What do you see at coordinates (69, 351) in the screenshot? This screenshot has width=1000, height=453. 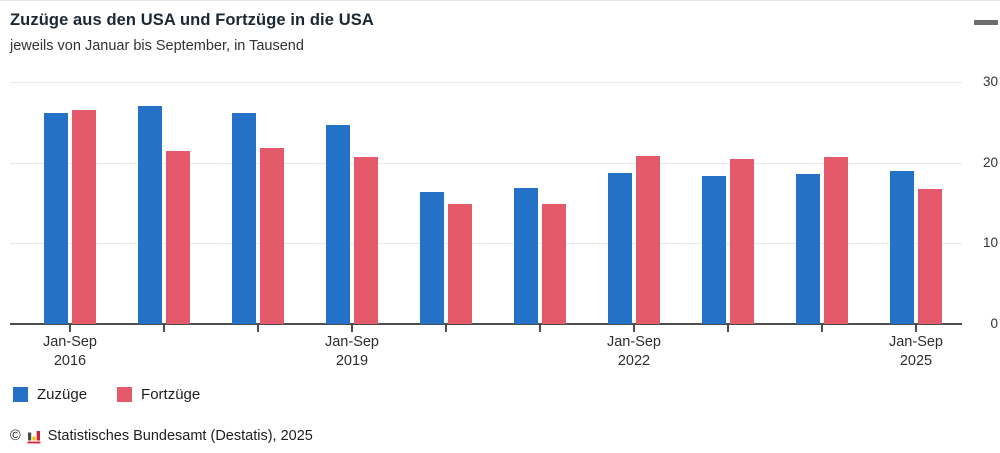 I see `x-axis-label-2016: Jan-Sep 2016` at bounding box center [69, 351].